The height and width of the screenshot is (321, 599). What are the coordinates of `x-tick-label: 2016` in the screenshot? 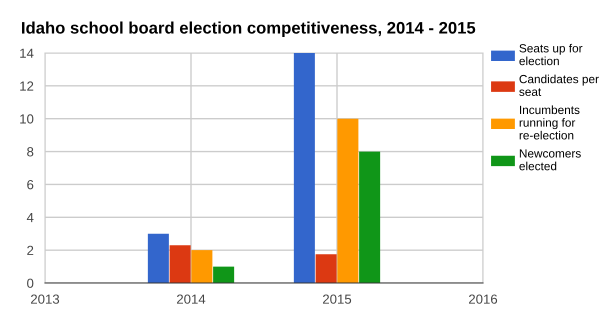 It's located at (483, 299).